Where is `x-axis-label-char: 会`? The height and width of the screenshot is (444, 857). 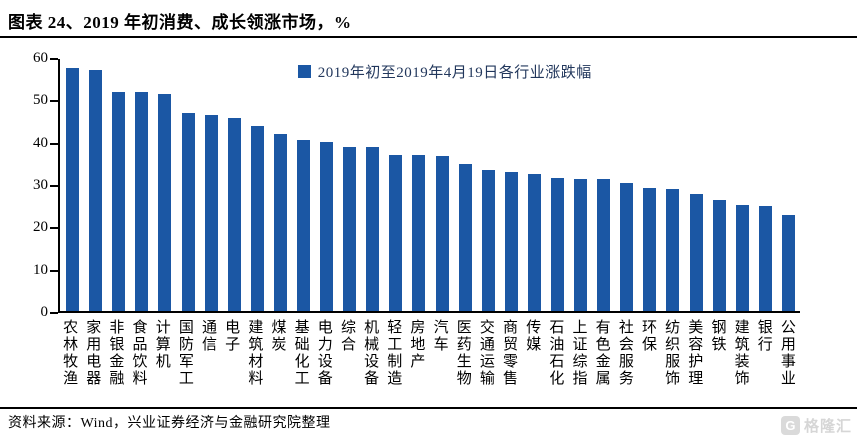 x-axis-label-char: 会 is located at coordinates (626, 345).